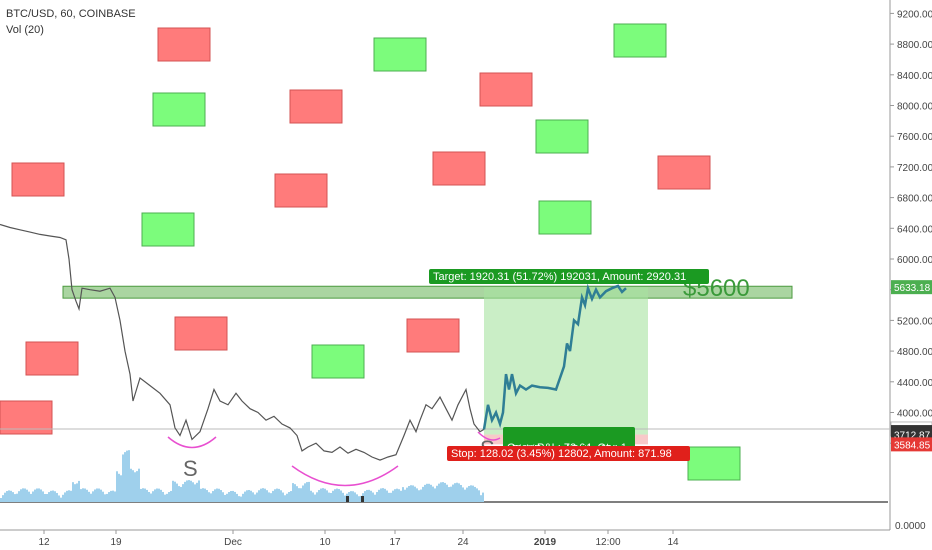 This screenshot has height=550, width=932. What do you see at coordinates (569, 276) in the screenshot?
I see `target-label-bg` at bounding box center [569, 276].